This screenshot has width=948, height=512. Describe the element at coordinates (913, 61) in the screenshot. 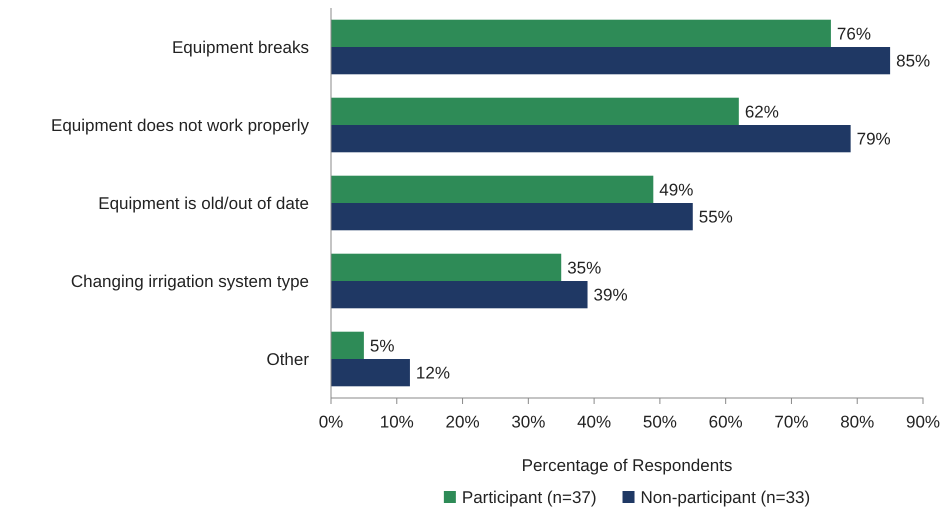

I see `text: 85%` at that location.